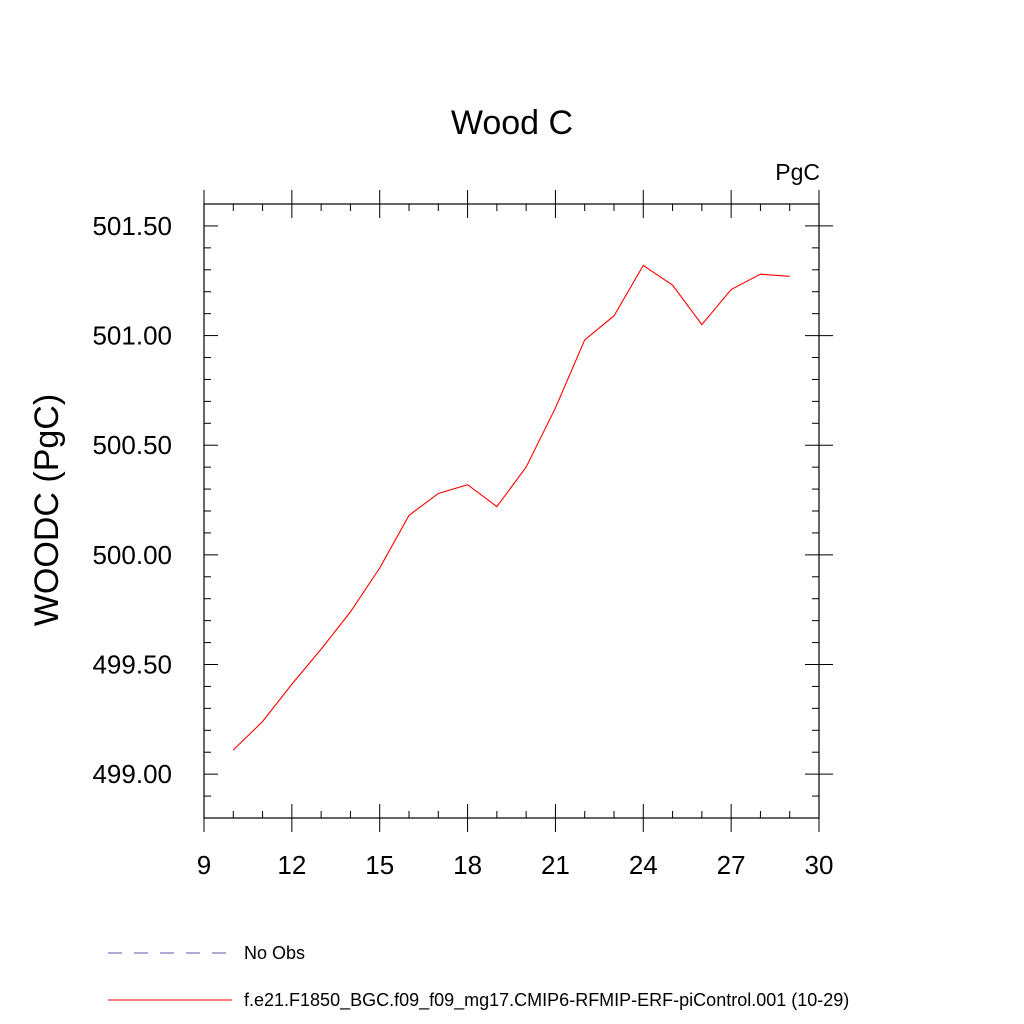  What do you see at coordinates (643, 865) in the screenshot?
I see `x-tick-label: 24` at bounding box center [643, 865].